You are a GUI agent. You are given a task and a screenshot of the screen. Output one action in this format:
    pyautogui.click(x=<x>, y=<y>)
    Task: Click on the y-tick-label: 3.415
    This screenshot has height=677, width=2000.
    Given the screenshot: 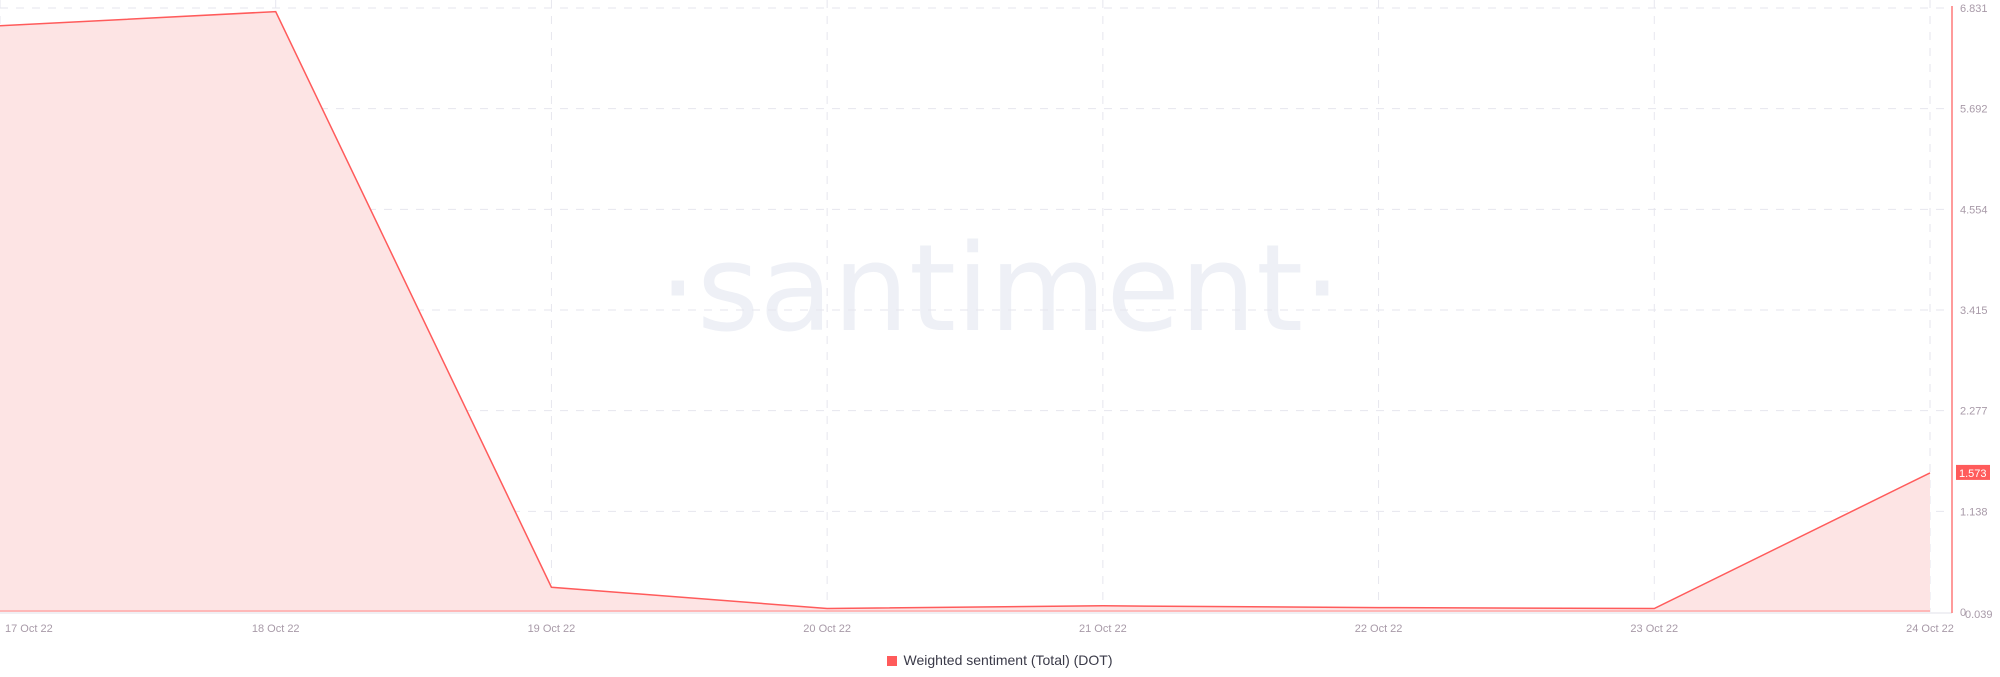 What is the action you would take?
    pyautogui.click(x=1974, y=311)
    